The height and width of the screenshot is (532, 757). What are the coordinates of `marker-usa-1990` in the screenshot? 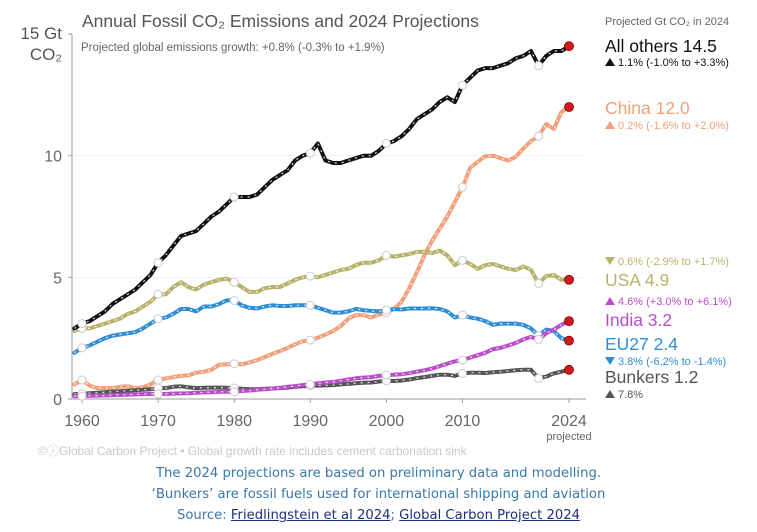 It's located at (310, 276).